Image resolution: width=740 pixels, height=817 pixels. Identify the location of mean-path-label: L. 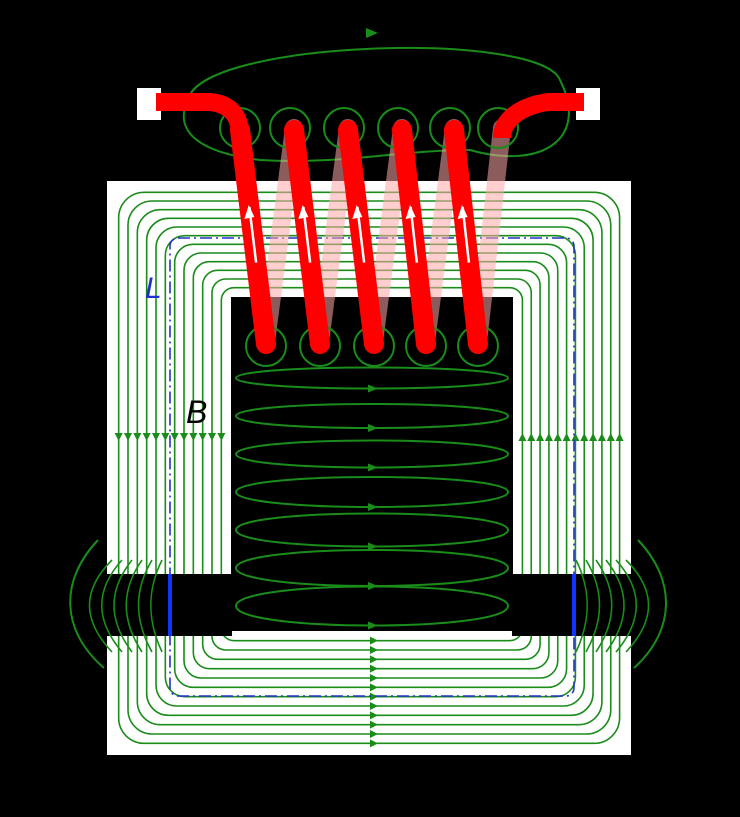
(153, 288).